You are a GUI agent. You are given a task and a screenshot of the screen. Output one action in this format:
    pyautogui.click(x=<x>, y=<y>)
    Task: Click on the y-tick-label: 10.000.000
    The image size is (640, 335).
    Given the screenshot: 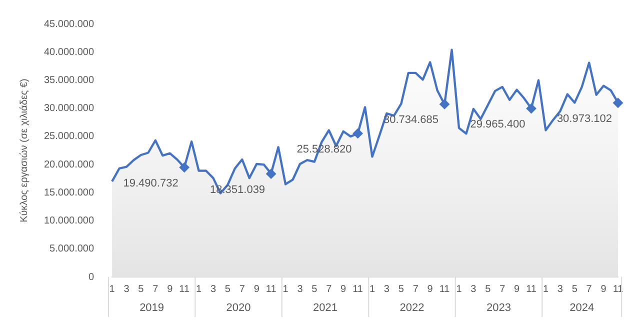 What is the action you would take?
    pyautogui.click(x=69, y=221)
    